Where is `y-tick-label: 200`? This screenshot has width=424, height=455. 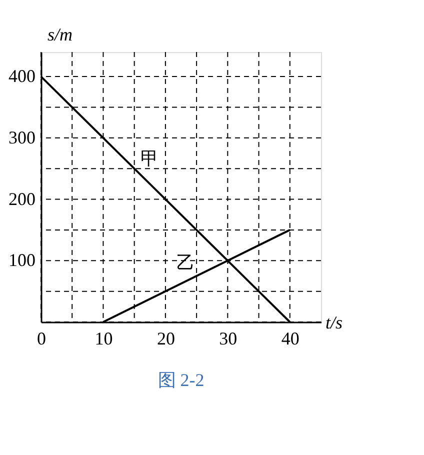
y-tick-label: 200 is located at coordinates (22, 198).